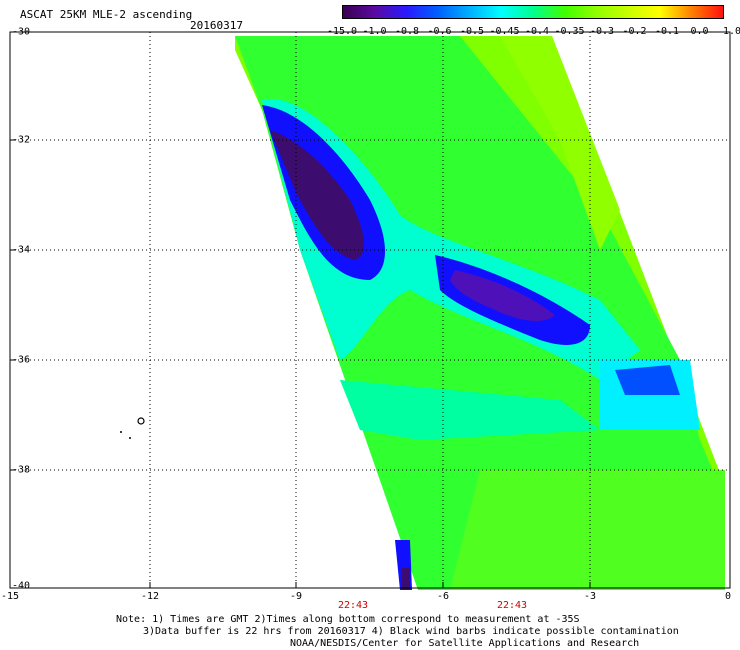  I want to click on lat-label: -30, so click(20, 32).